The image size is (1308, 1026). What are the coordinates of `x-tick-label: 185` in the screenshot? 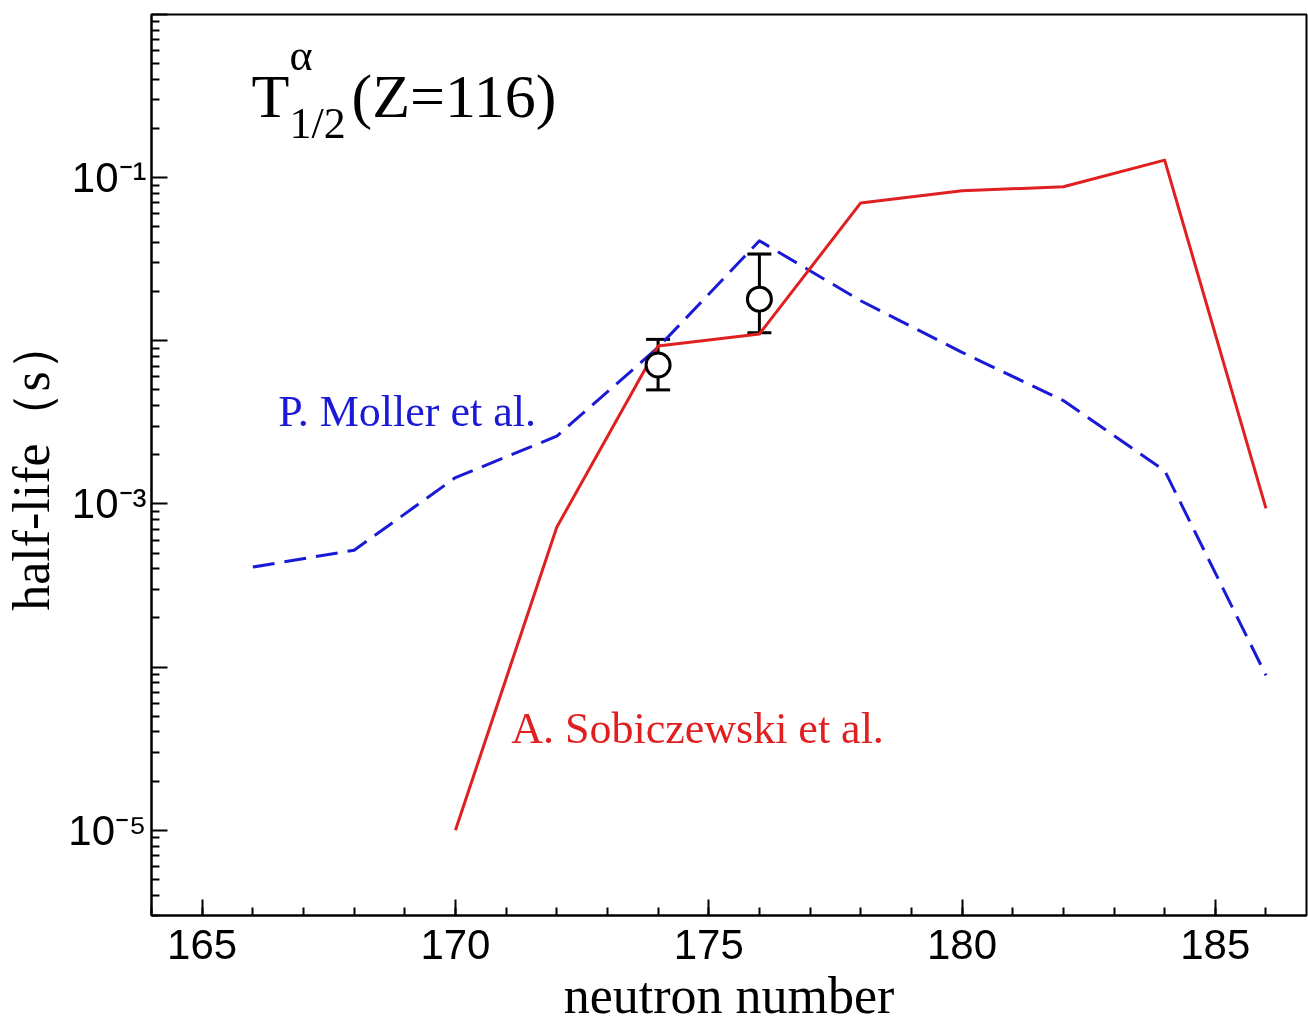 It's located at (1215, 944).